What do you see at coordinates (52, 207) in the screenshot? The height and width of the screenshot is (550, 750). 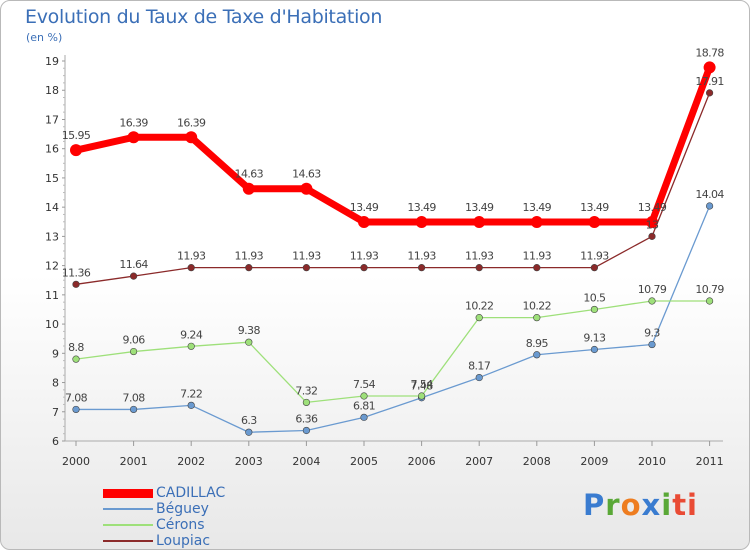 I see `y-tick-label: 14` at bounding box center [52, 207].